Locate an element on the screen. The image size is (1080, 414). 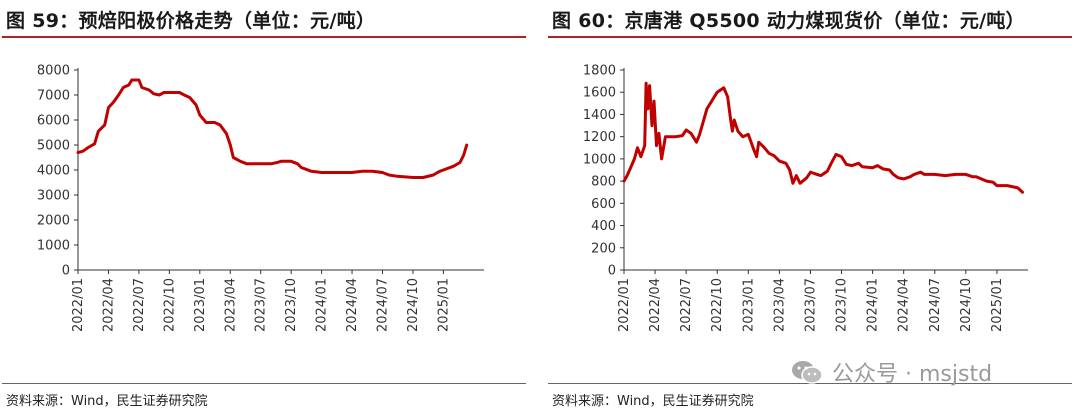
y-tick-label: 3000 is located at coordinates (53, 196).